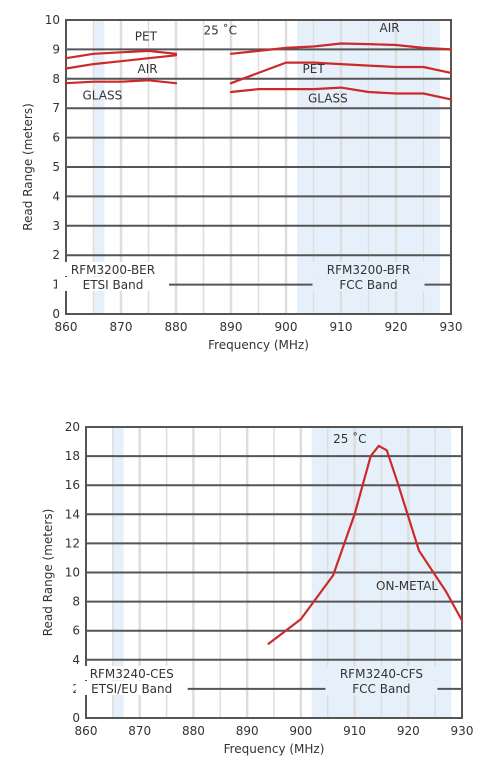  Describe the element at coordinates (407, 586) in the screenshot. I see `annotation-label: ON-METAL` at that location.